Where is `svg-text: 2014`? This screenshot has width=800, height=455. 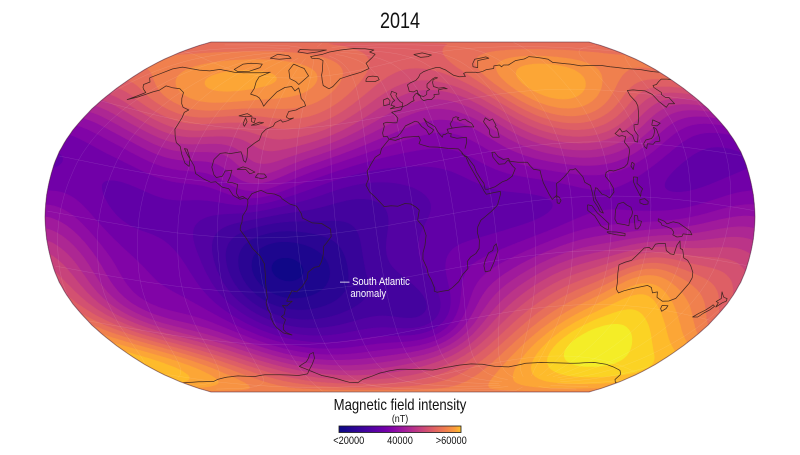 svg-text: 2014 is located at coordinates (400, 21).